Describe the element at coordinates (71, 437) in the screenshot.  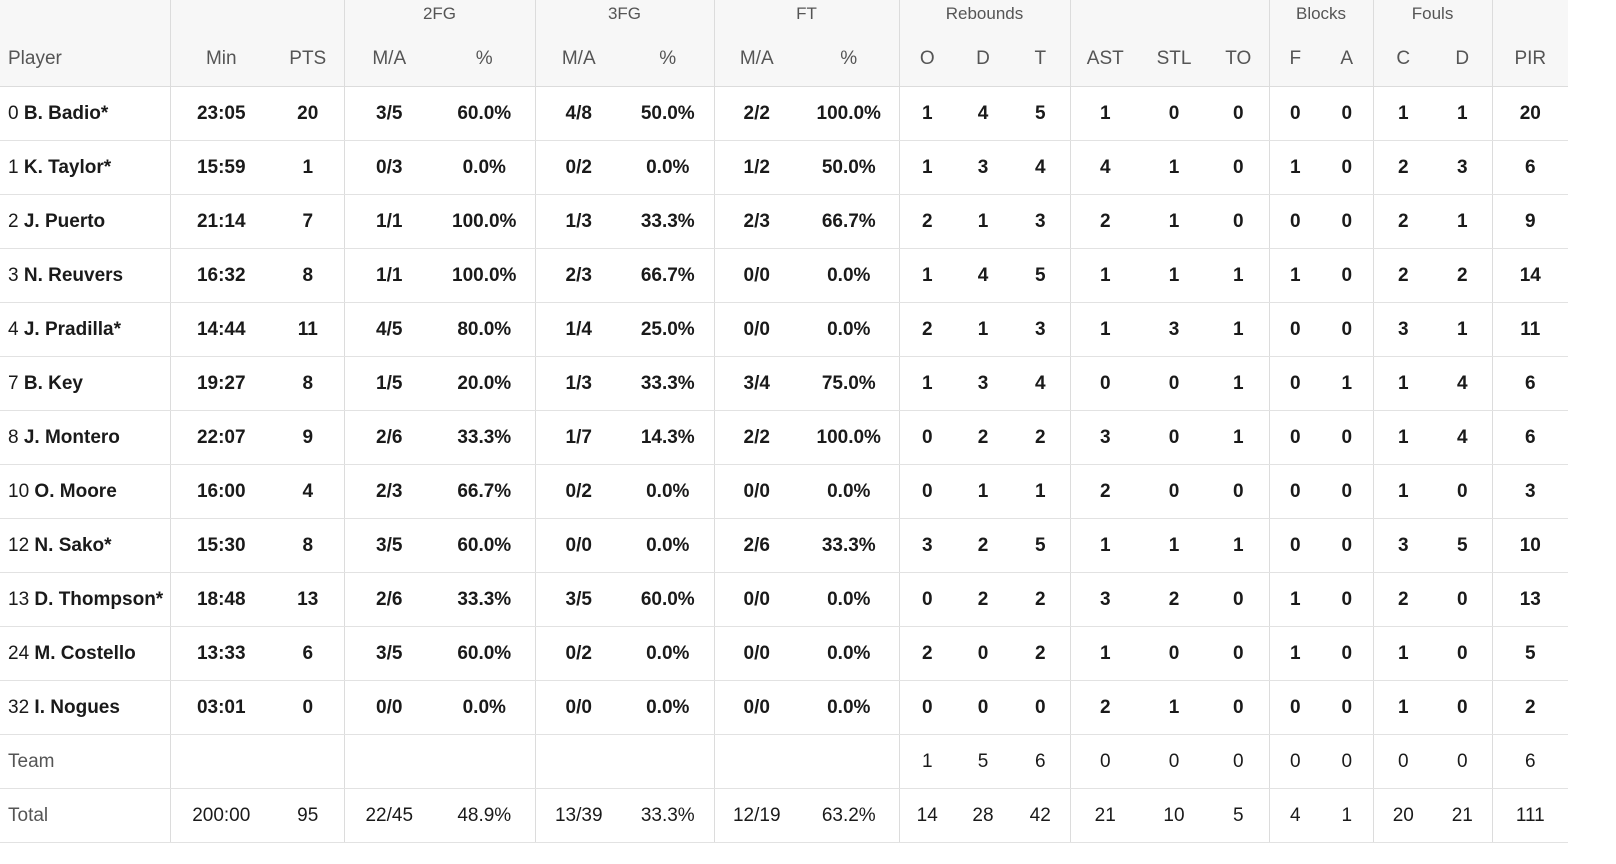
I see `player-name-link: J. Montero` at that location.